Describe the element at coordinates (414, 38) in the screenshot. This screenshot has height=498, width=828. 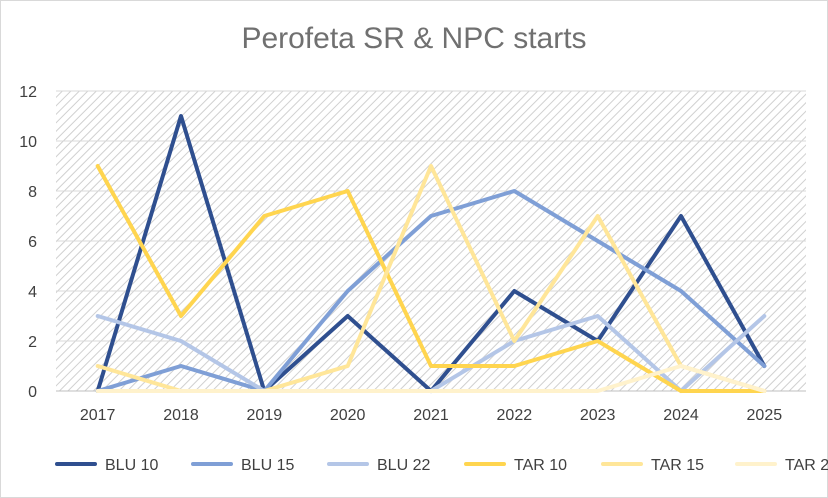
I see `chart-title: Perofeta SR & NPC starts` at that location.